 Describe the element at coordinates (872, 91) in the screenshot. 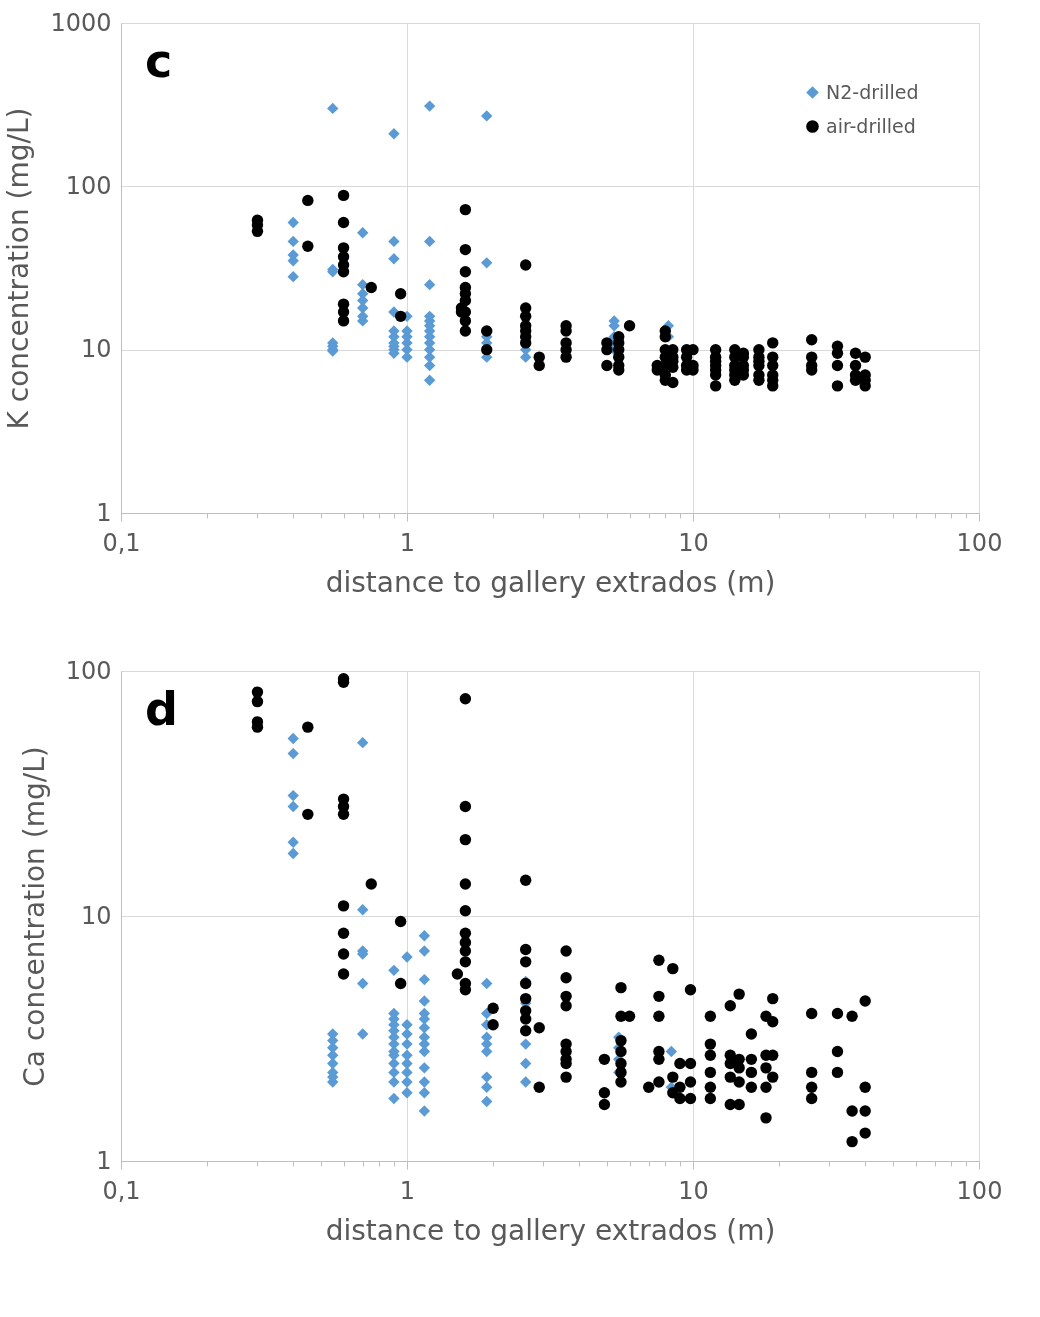

I see `legend-label: N2-drilled` at that location.